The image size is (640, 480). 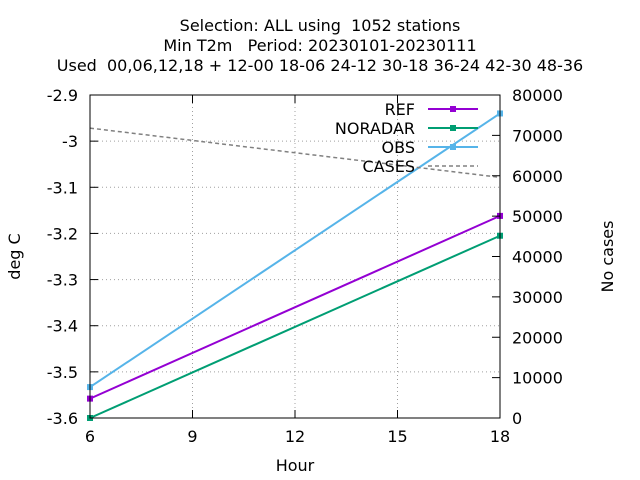 What do you see at coordinates (400, 109) in the screenshot?
I see `legend-label-ref: REF` at bounding box center [400, 109].